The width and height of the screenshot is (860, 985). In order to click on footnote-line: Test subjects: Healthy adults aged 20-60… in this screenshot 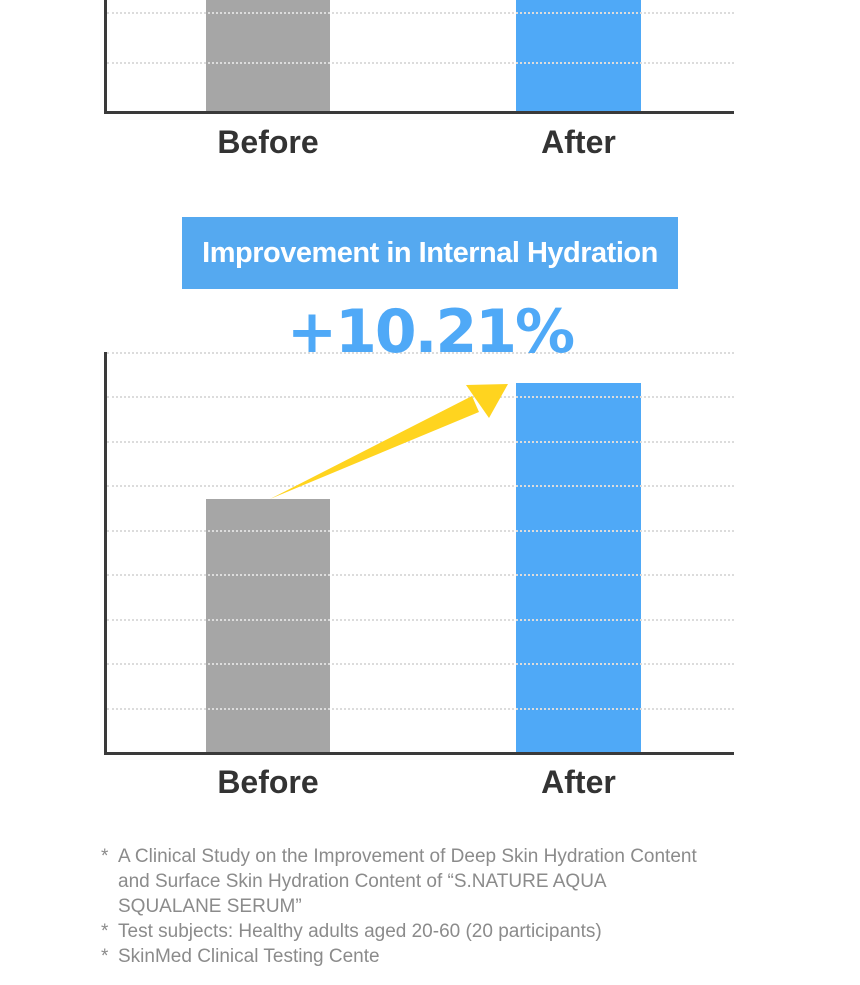, I will do `click(360, 931)`.